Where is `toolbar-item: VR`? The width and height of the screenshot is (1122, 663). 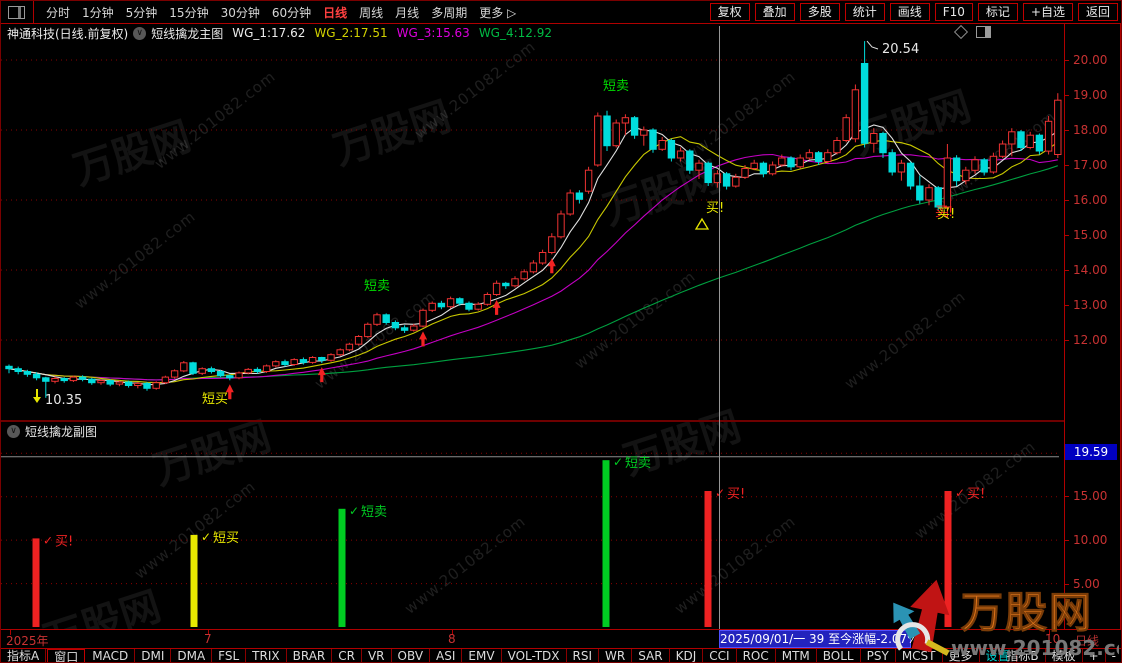 toolbar-item: VR is located at coordinates (377, 655).